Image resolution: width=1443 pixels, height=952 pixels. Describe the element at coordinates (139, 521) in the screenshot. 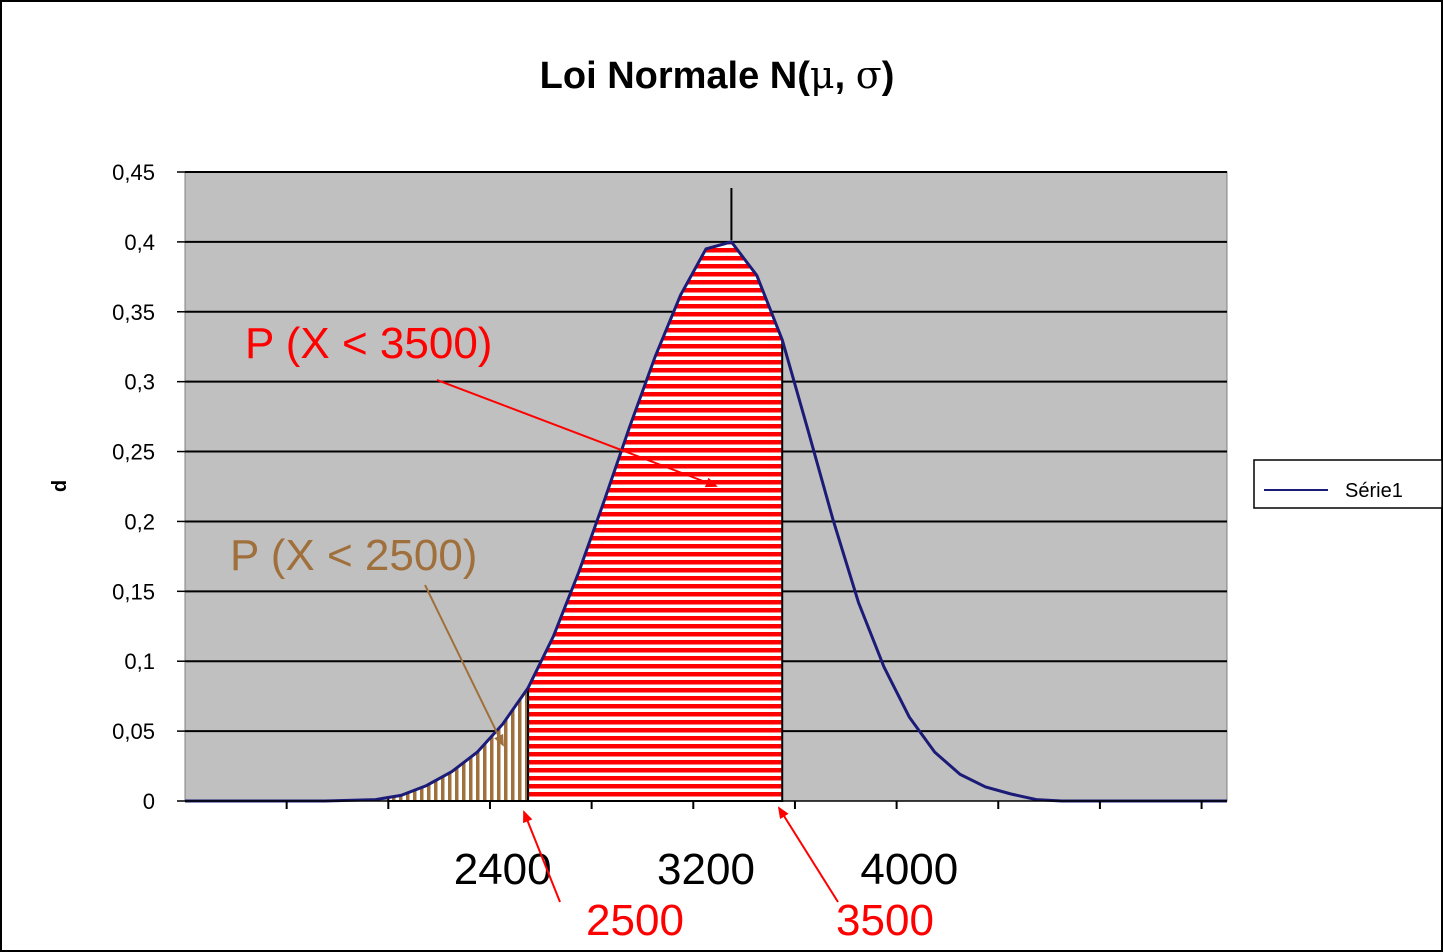

I see `y-tick-label: 0,2` at that location.